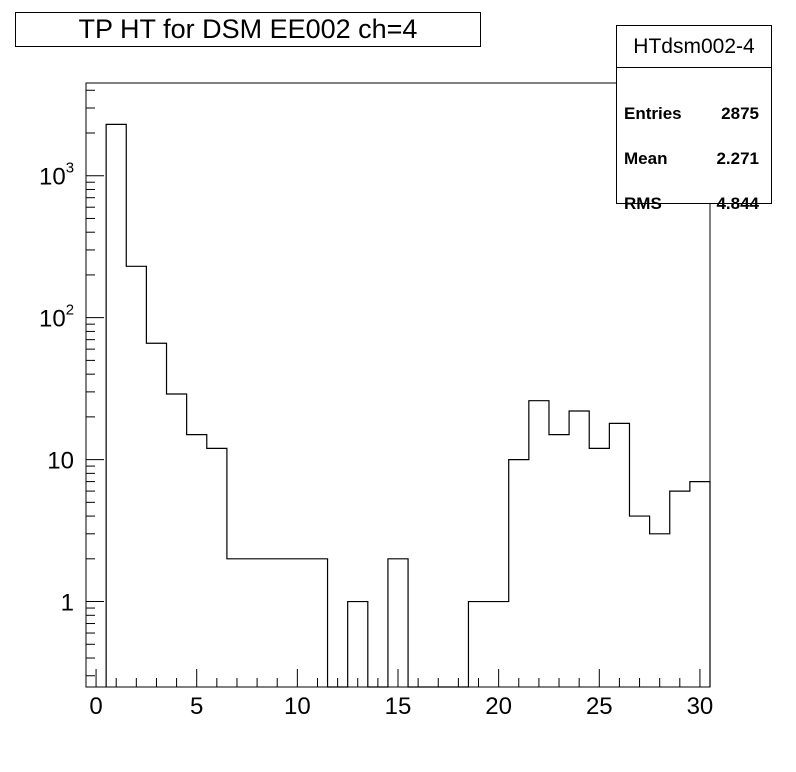  I want to click on stats-row-mean: Mean 2.271, so click(694, 160).